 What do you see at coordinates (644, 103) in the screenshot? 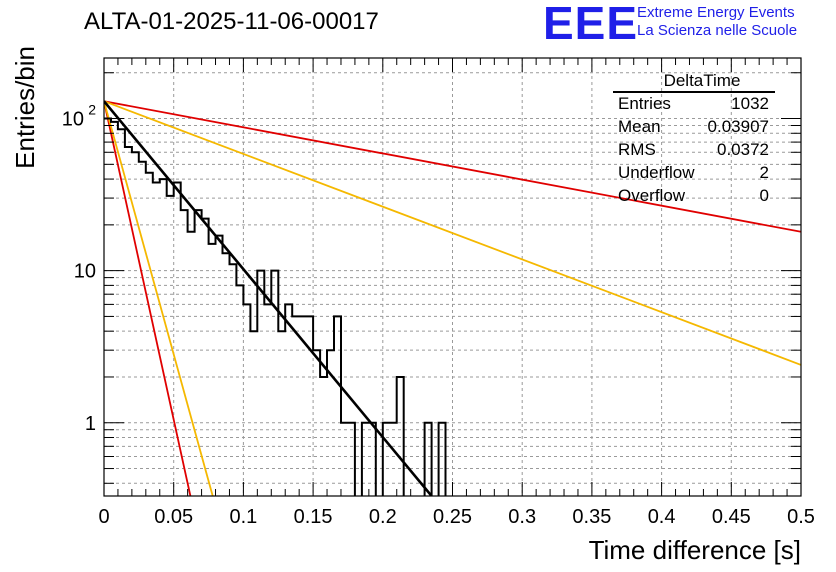
I see `stats-label: Entries` at bounding box center [644, 103].